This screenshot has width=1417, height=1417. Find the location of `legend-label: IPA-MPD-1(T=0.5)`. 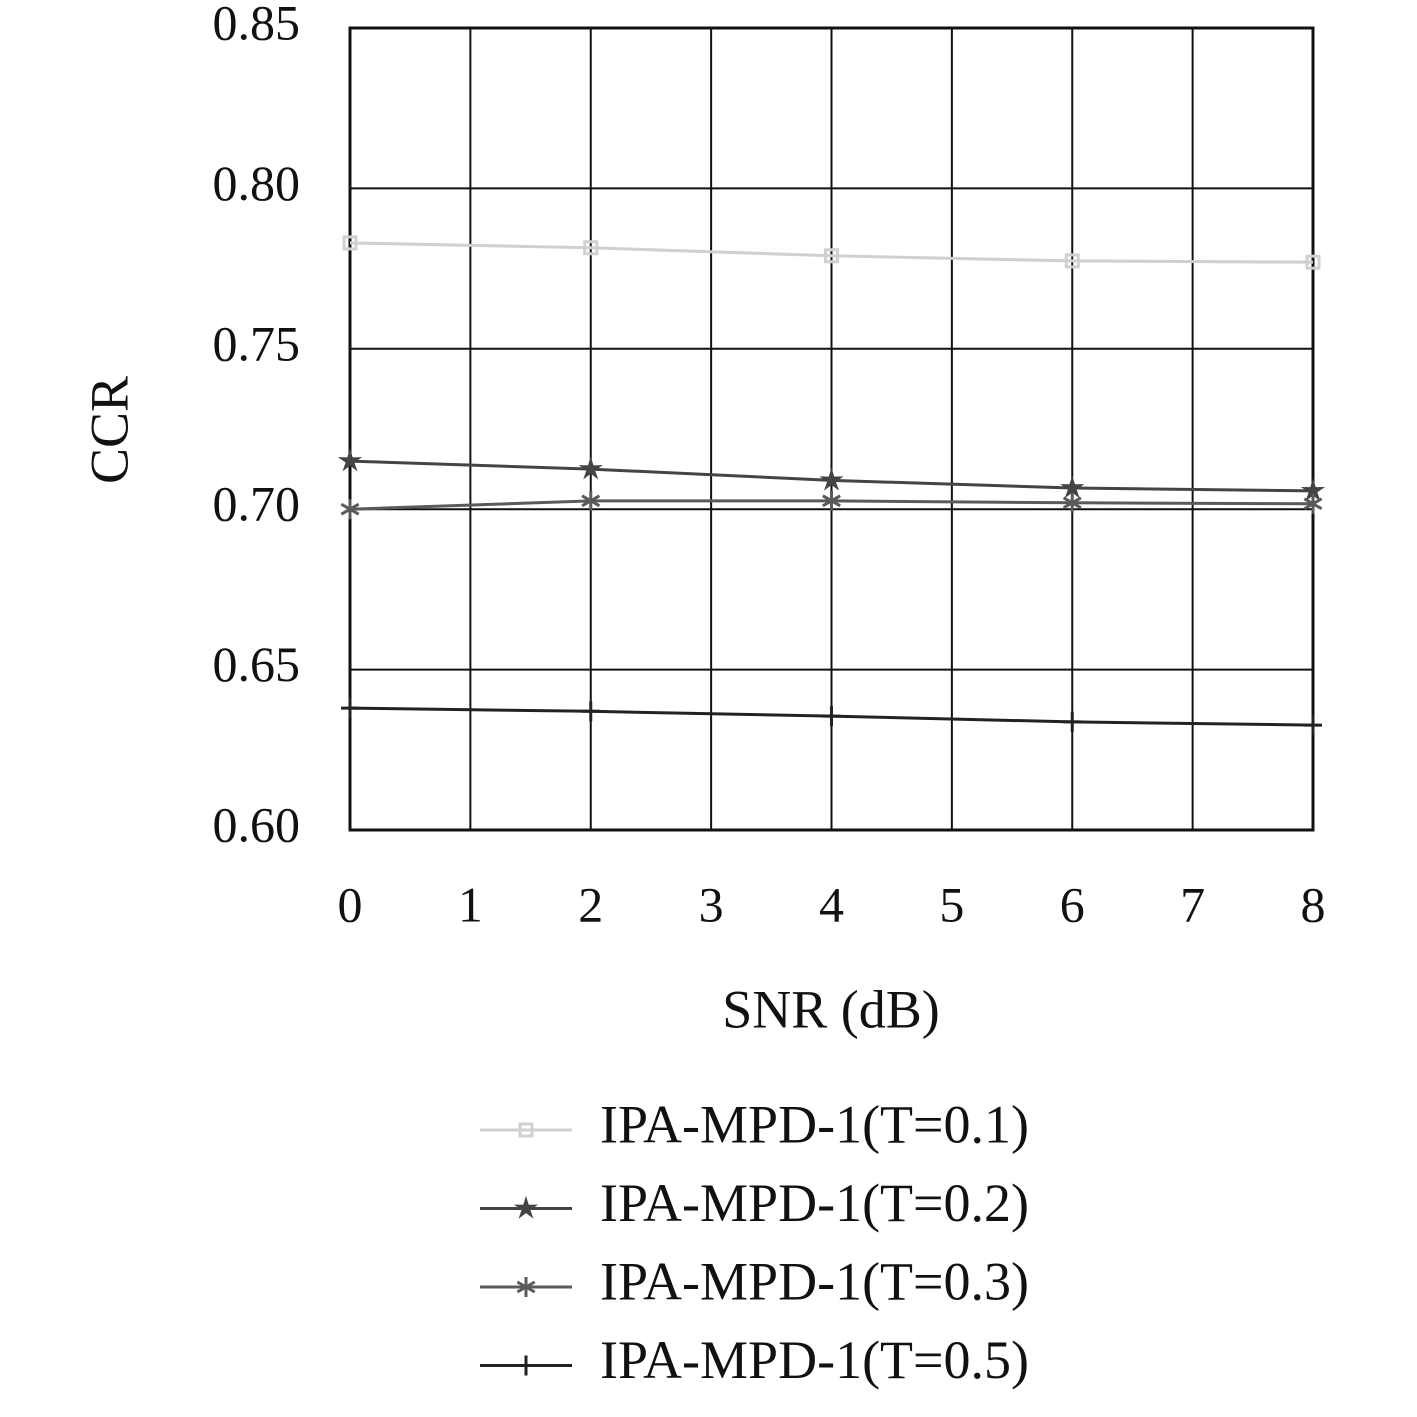

legend-label: IPA-MPD-1(T=0.5) is located at coordinates (814, 1360).